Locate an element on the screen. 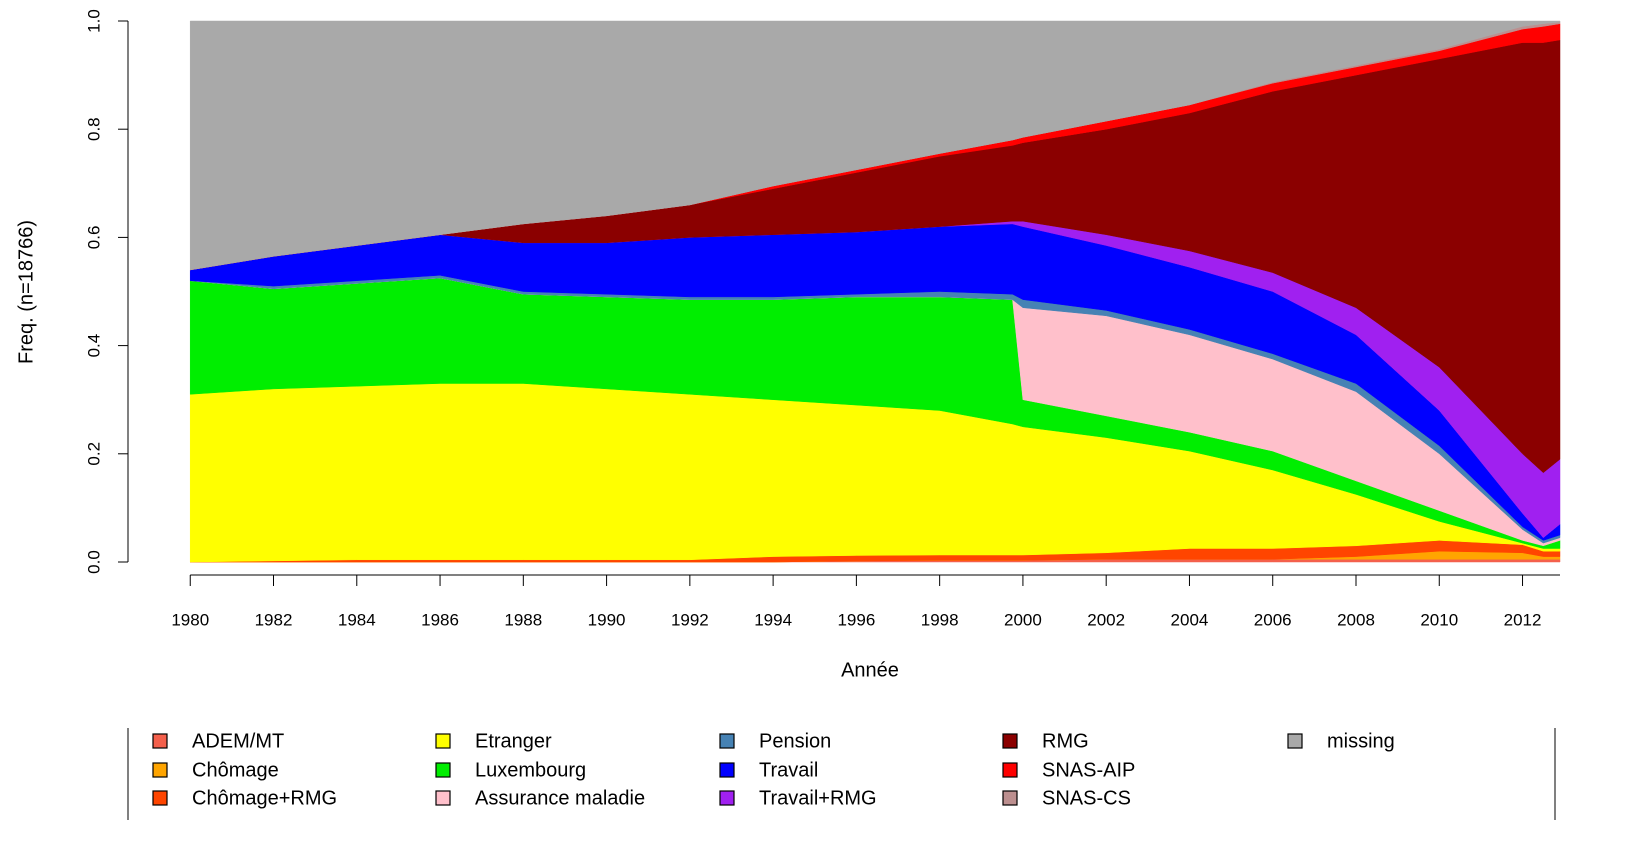 The image size is (1645, 859). x-tick-label: 2010 is located at coordinates (1439, 619).